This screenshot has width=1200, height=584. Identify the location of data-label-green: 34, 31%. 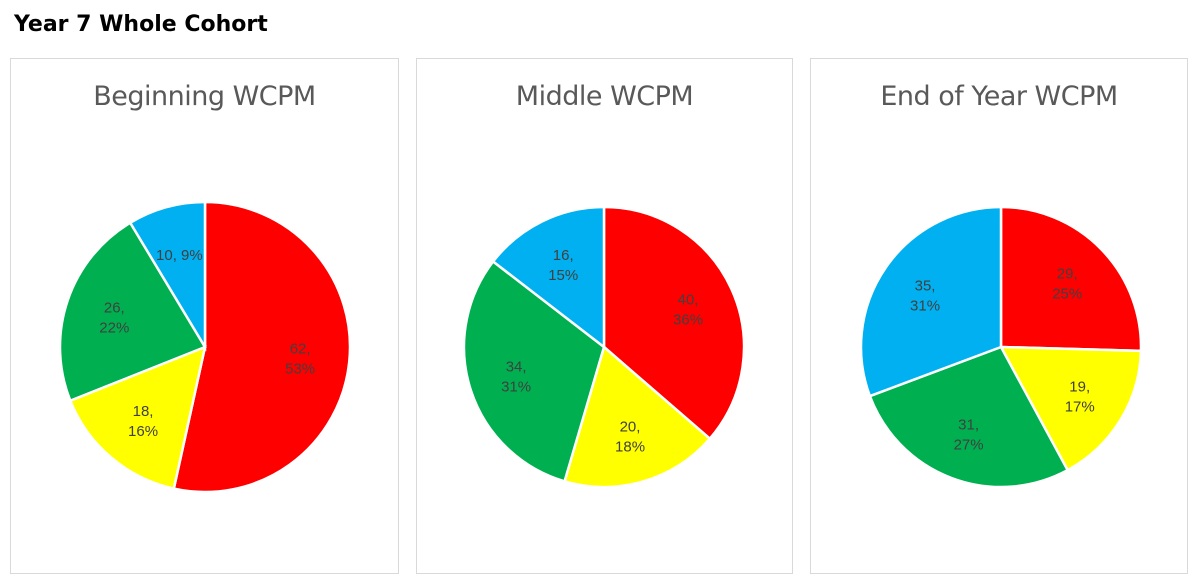
(516, 377).